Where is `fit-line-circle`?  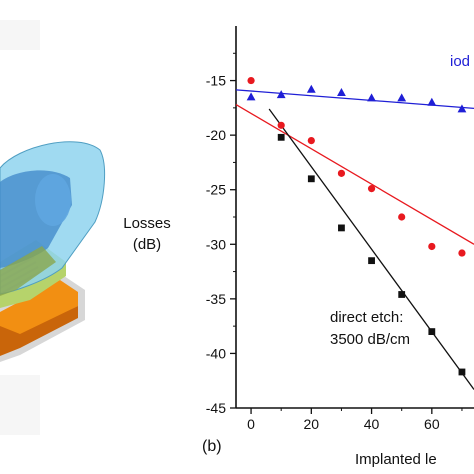 fit-line-circle is located at coordinates (354, 174).